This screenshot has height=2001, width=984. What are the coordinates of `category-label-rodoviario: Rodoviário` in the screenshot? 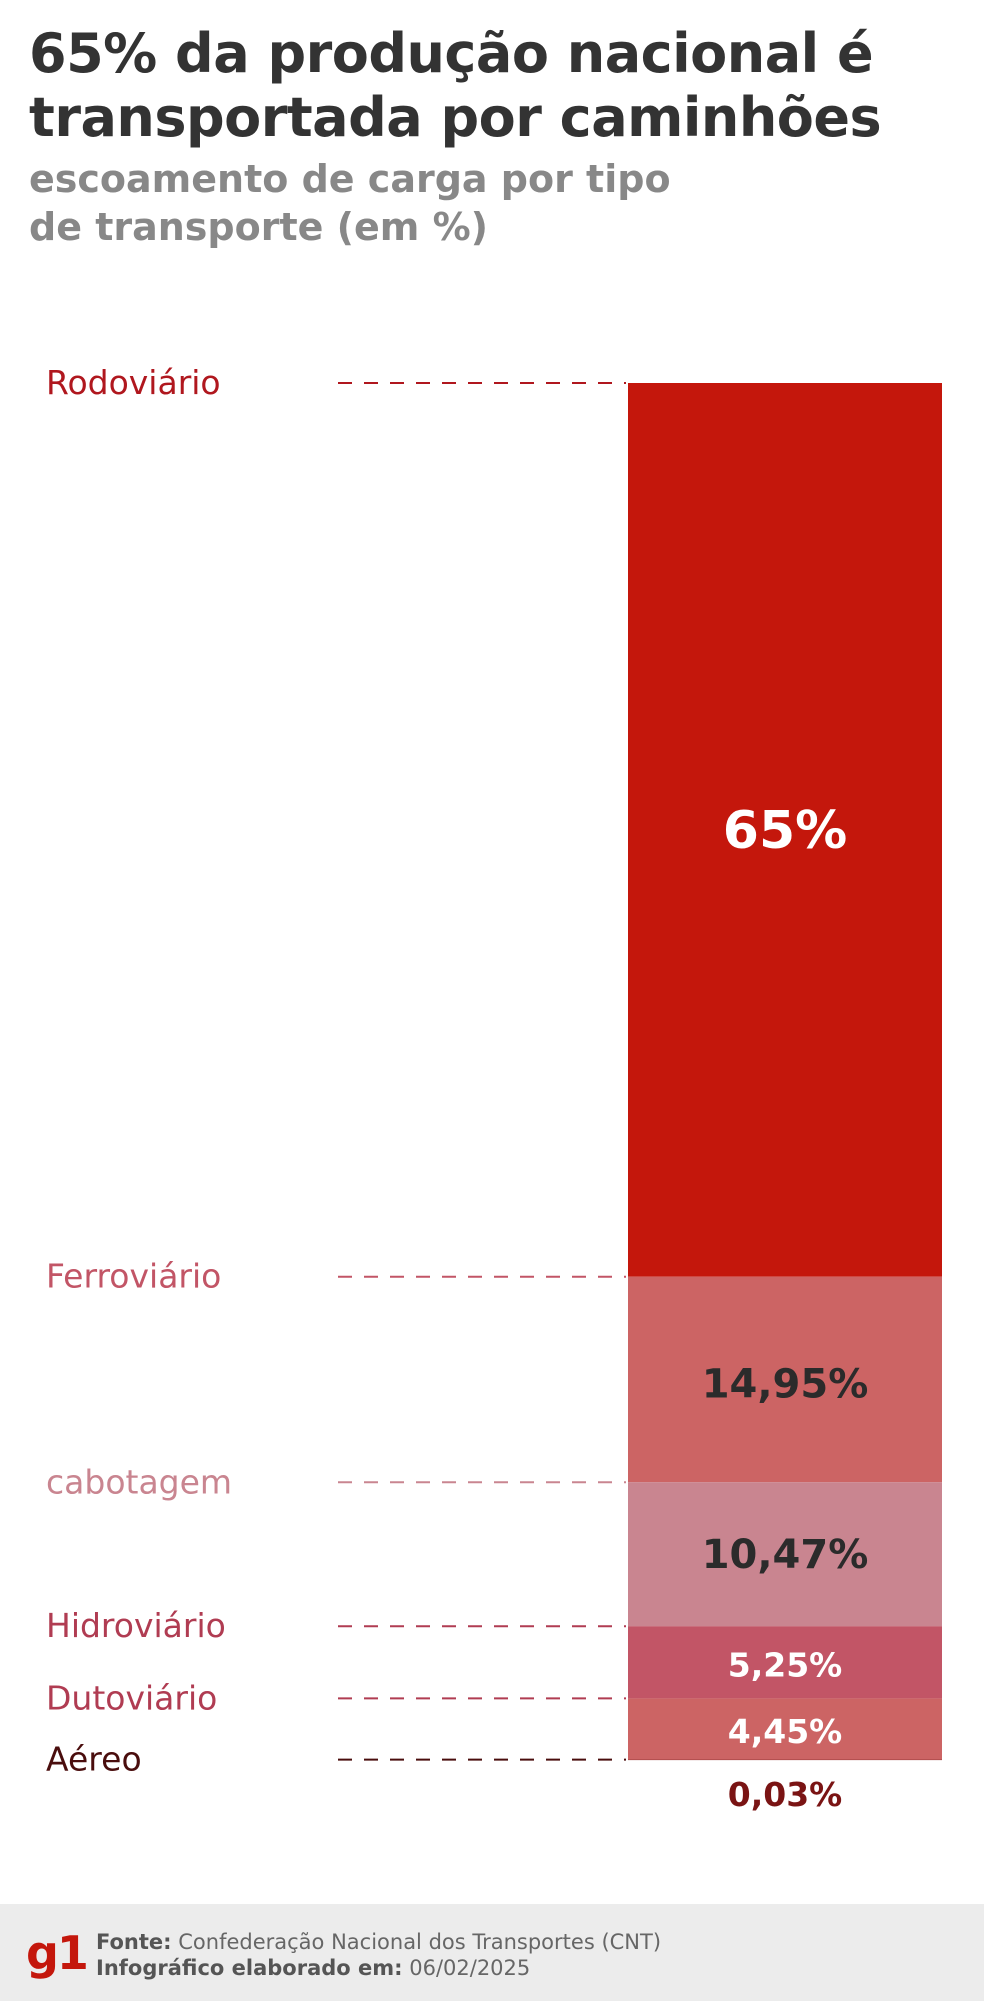 It's located at (133, 382).